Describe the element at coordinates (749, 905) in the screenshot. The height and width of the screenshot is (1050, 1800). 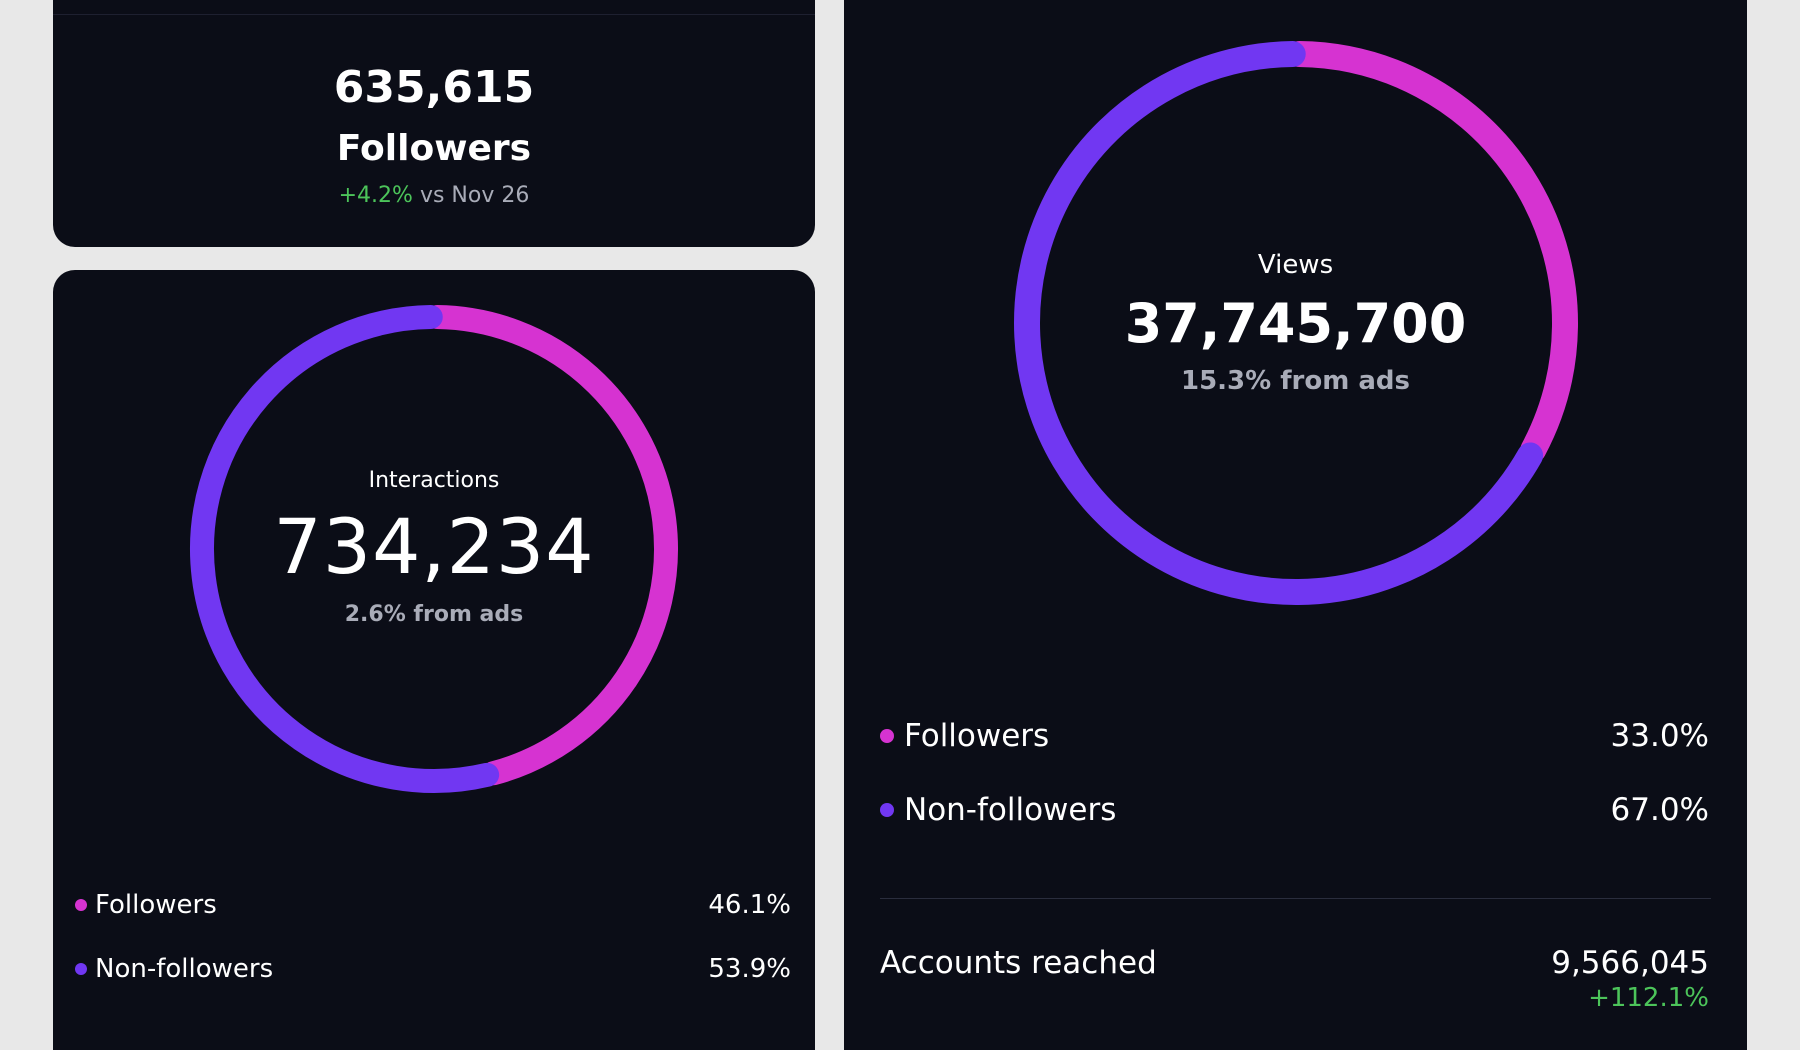
I see `legend-percent: 46.1%` at that location.